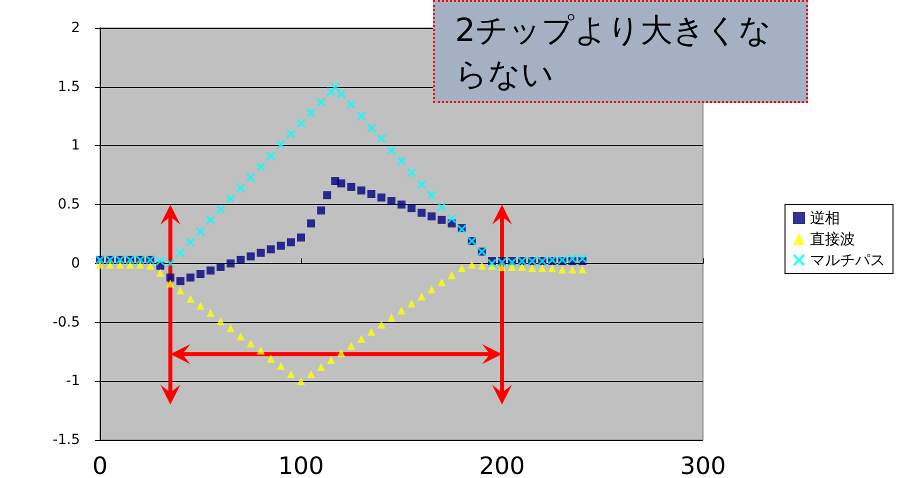  Describe the element at coordinates (832, 239) in the screenshot. I see `legend-label: 直接波` at that location.